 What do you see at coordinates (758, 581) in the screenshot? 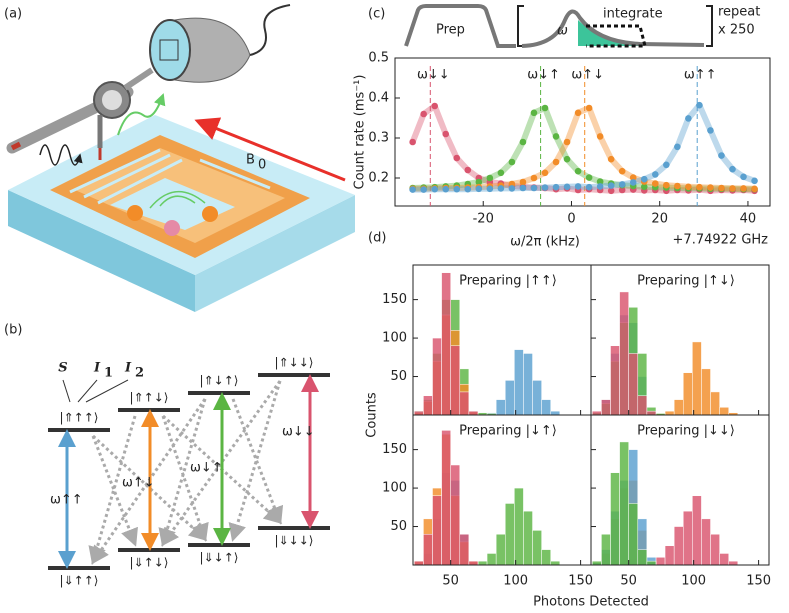
I see `x-tick-label: 150` at bounding box center [758, 581].